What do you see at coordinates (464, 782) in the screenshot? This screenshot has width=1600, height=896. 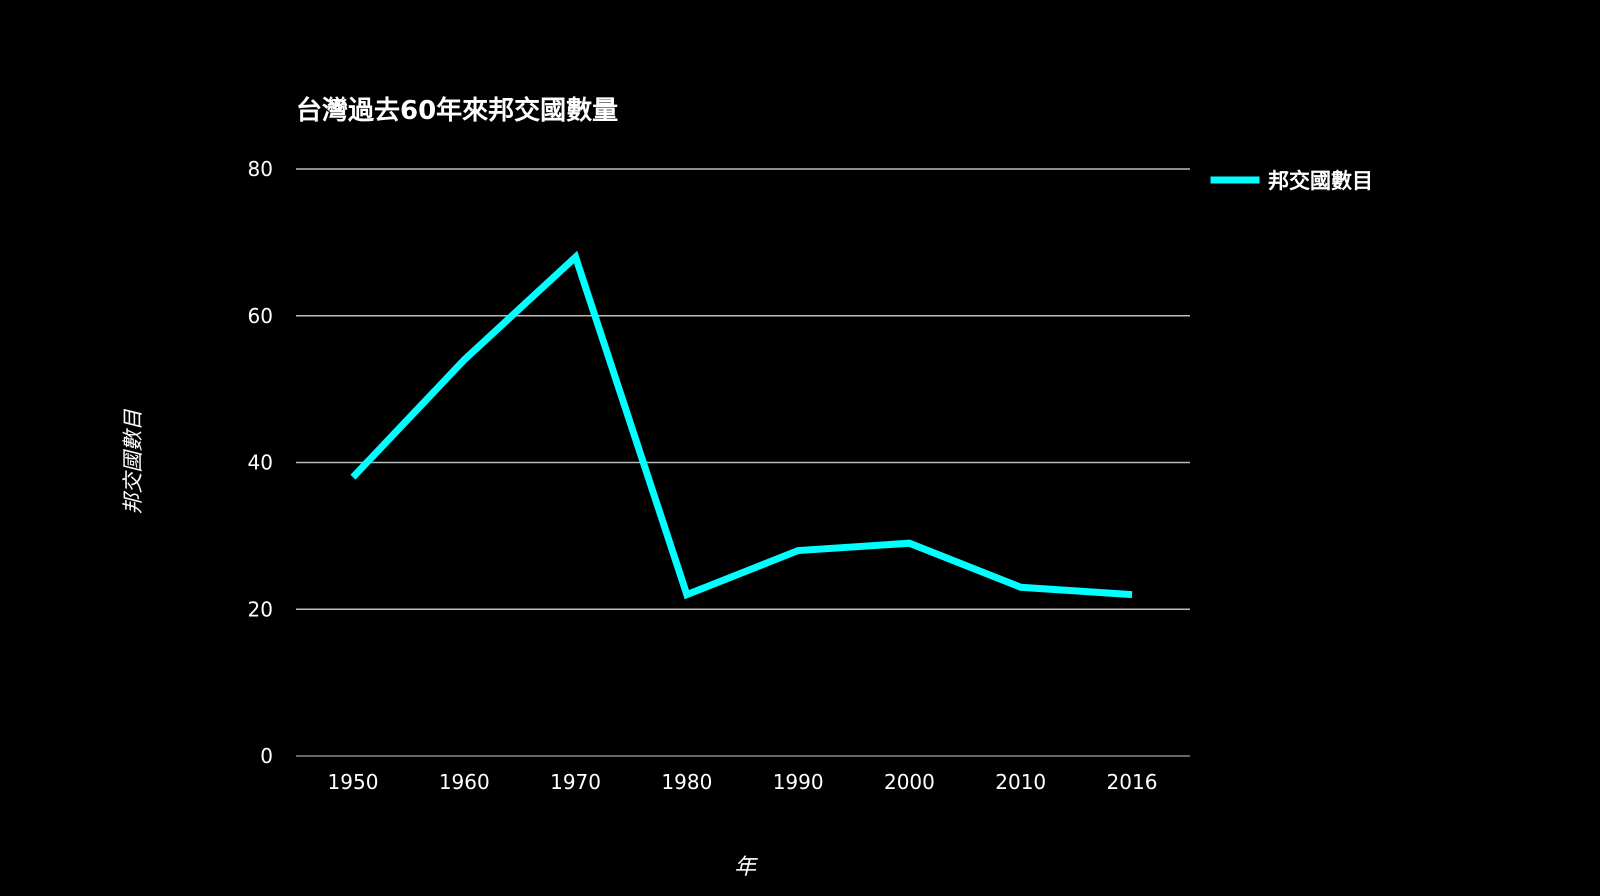 I see `x-tick-label: 1960` at bounding box center [464, 782].